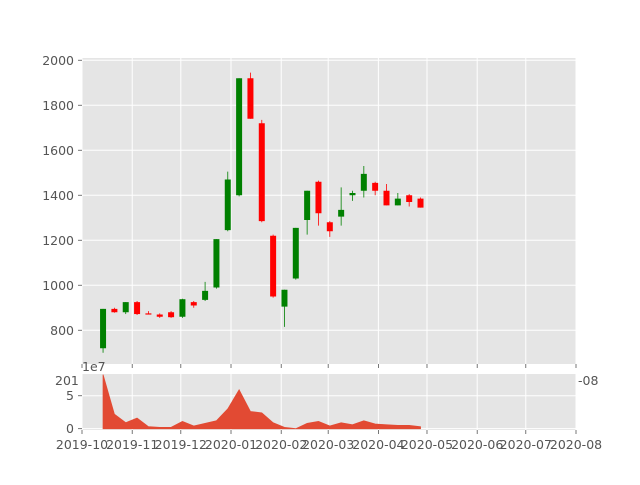  Describe the element at coordinates (576, 444) in the screenshot. I see `vol-x-tick-label: 2020-08` at that location.